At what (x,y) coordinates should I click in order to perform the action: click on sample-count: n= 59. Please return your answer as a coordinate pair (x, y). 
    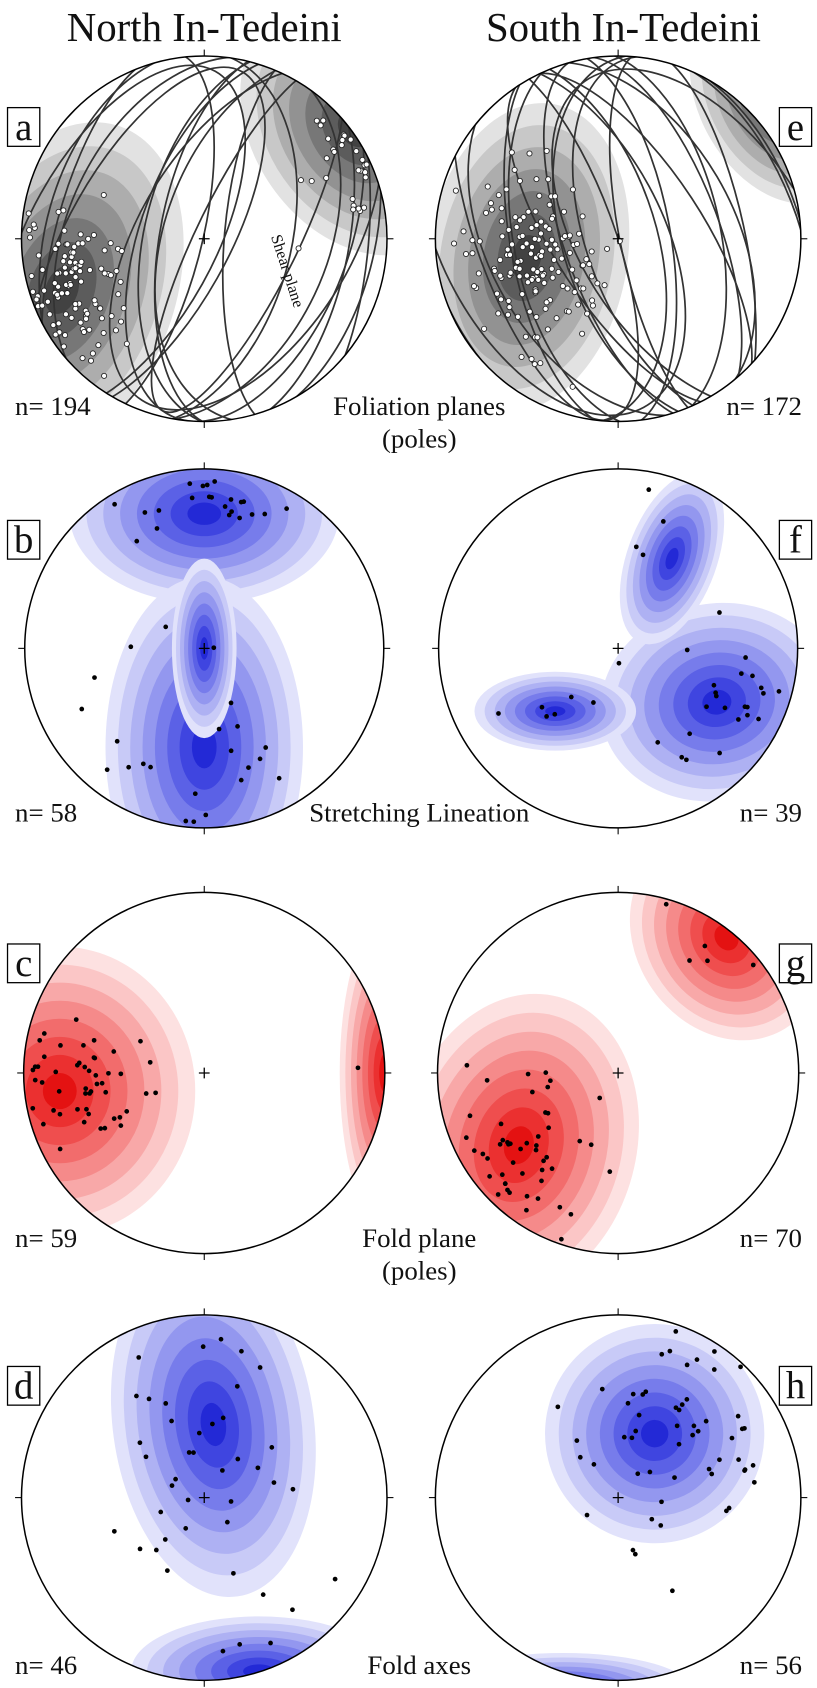
    Looking at the image, I should click on (46, 1238).